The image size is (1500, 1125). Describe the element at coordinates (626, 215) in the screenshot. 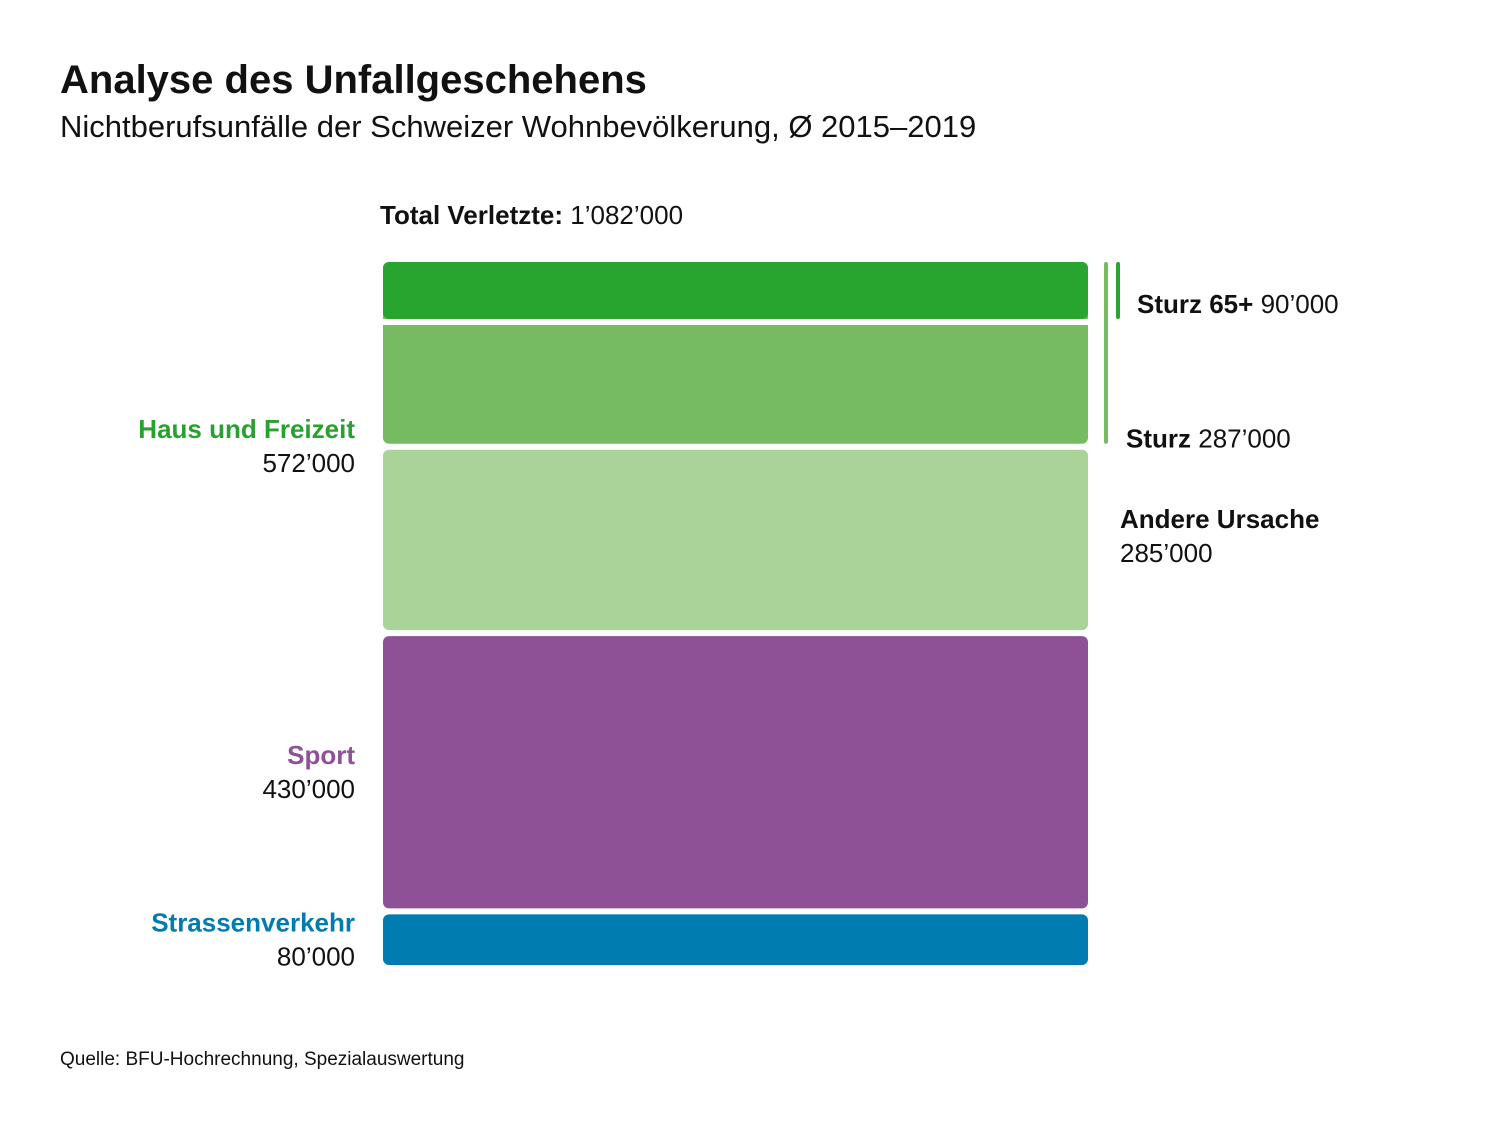

I see `total-value: 1’082’000` at that location.